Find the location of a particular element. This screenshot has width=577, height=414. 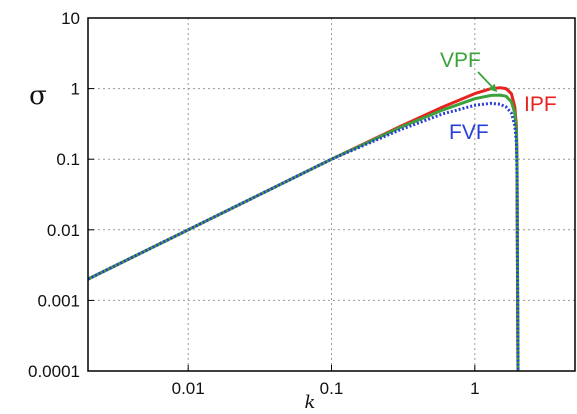

y-tick-label: 0.001 is located at coordinates (58, 300).